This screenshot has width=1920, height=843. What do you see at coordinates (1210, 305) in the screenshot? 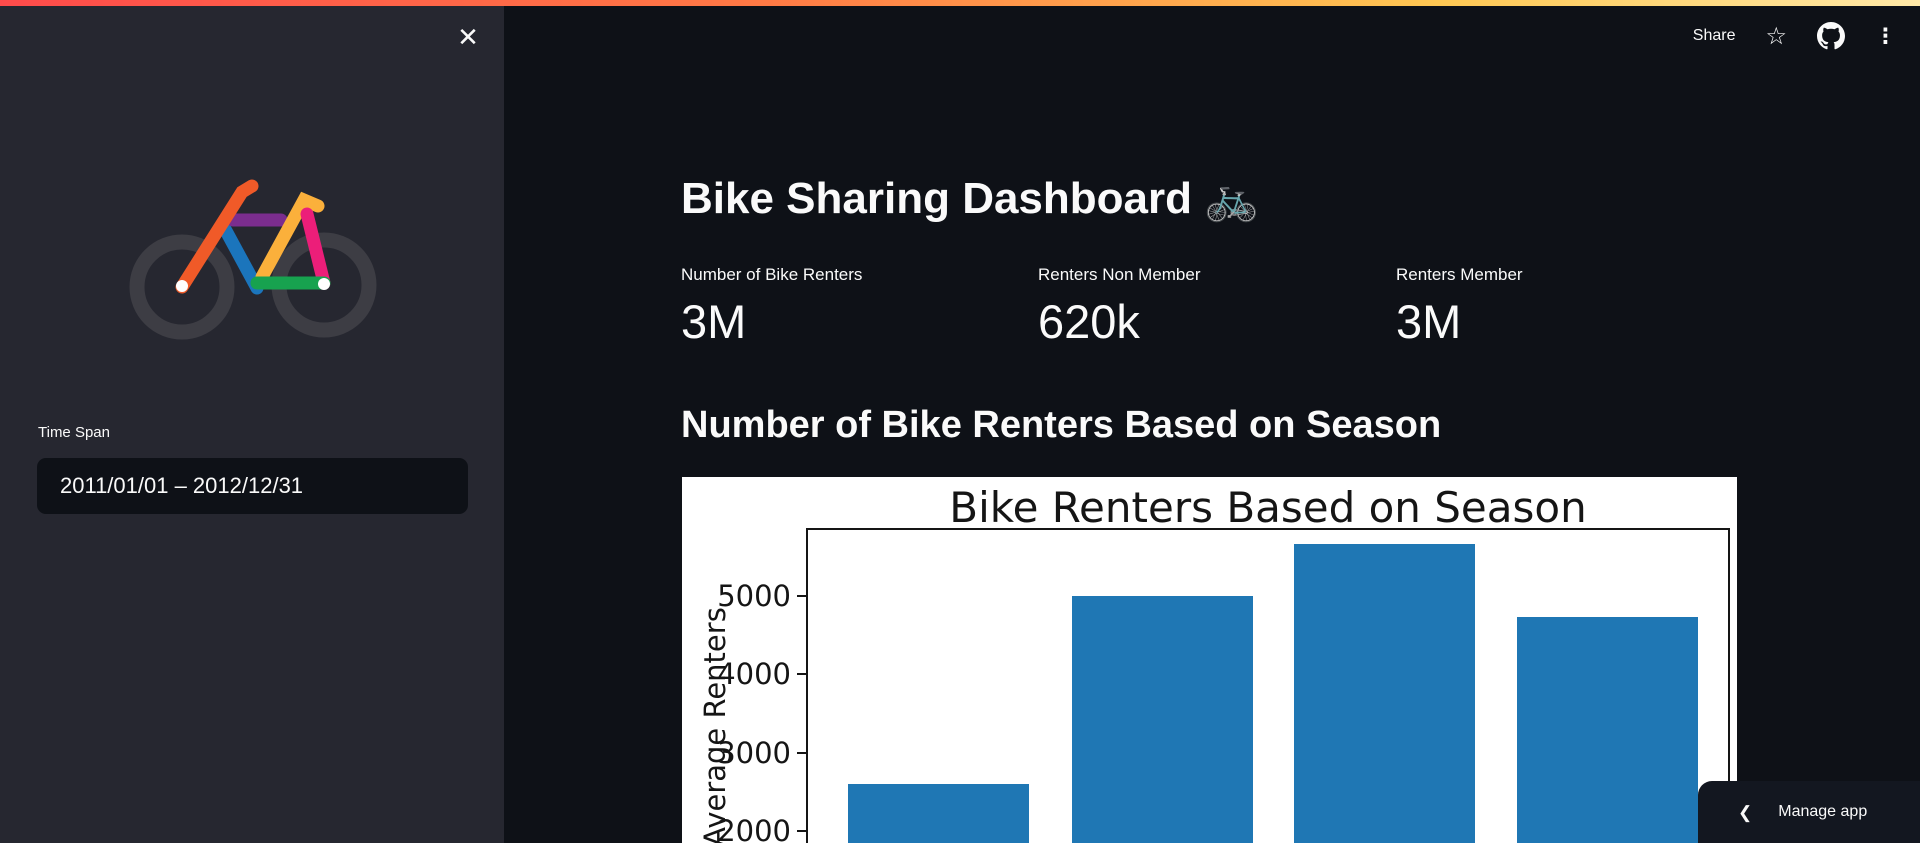
I see `metric-renters-non-member: Renters Non Member 620k` at bounding box center [1210, 305].